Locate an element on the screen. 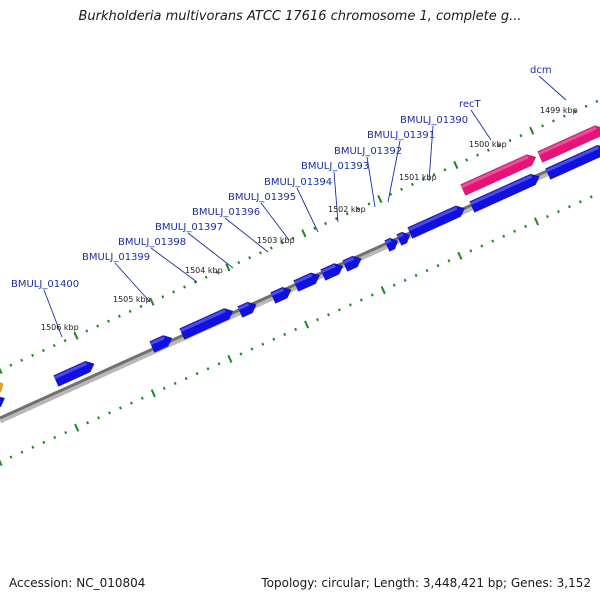 The height and width of the screenshot is (600, 600). gene-label: BMULJ_01400 is located at coordinates (45, 284).